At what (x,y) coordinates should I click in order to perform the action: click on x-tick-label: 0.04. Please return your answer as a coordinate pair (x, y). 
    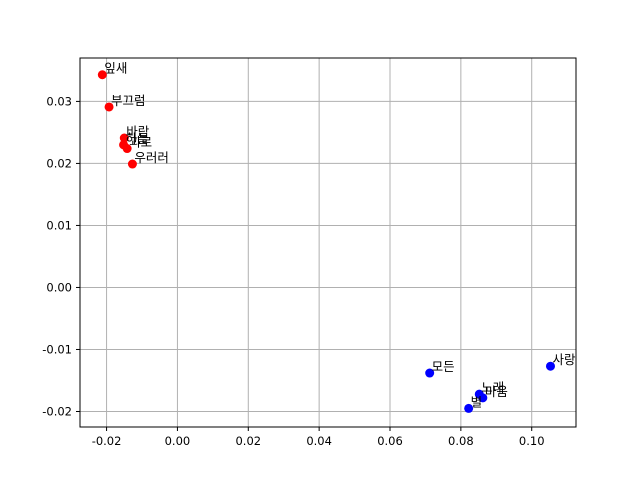
    Looking at the image, I should click on (319, 441).